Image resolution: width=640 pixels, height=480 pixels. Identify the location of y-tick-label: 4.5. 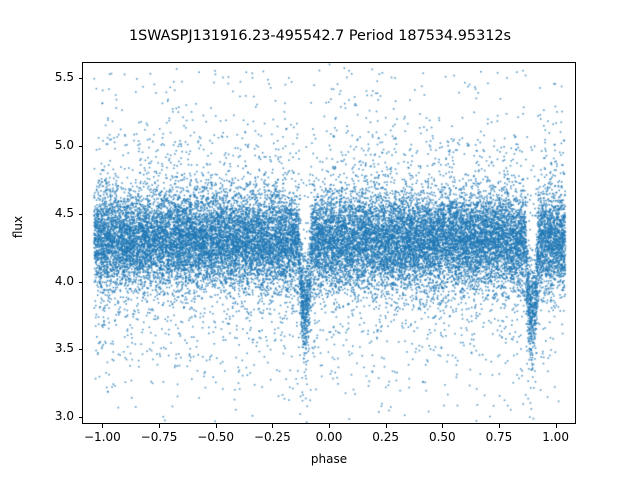
(64, 212).